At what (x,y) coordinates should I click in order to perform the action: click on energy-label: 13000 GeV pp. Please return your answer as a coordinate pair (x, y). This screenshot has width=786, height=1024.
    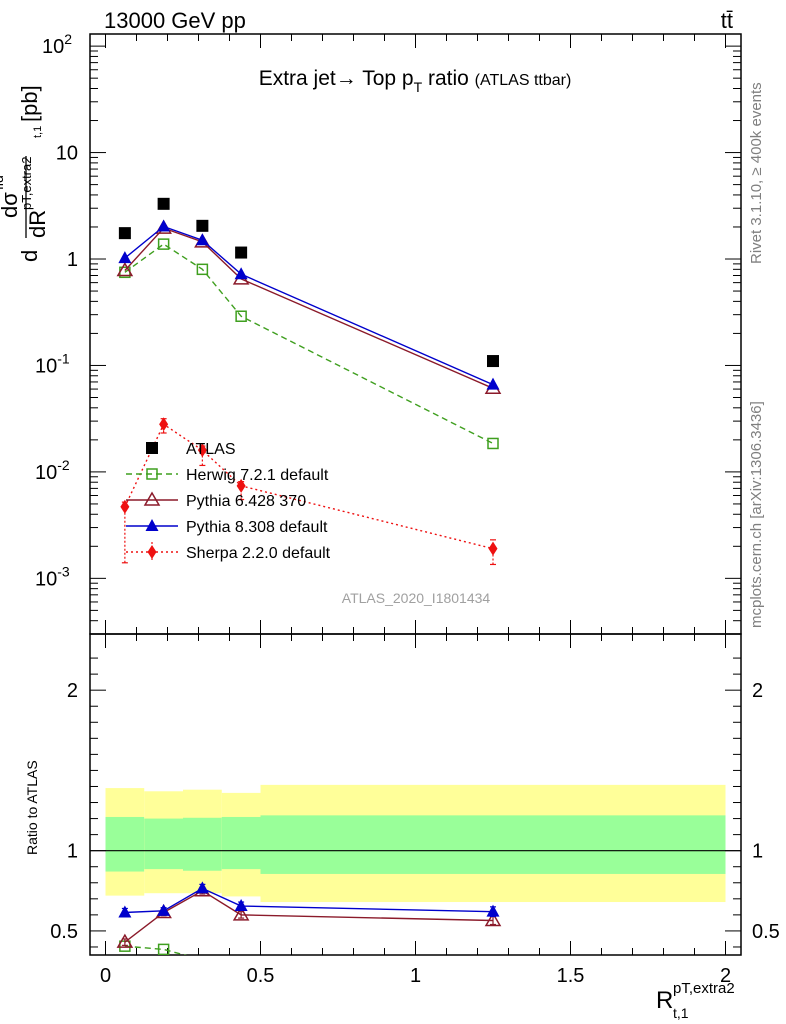
    Looking at the image, I should click on (175, 20).